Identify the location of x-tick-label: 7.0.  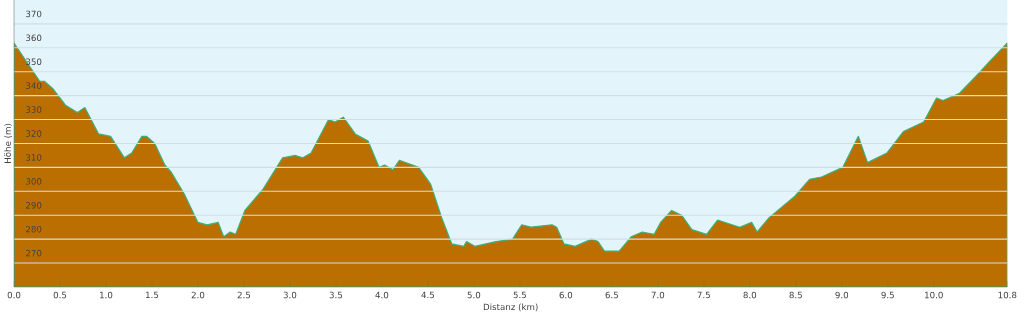
(658, 295).